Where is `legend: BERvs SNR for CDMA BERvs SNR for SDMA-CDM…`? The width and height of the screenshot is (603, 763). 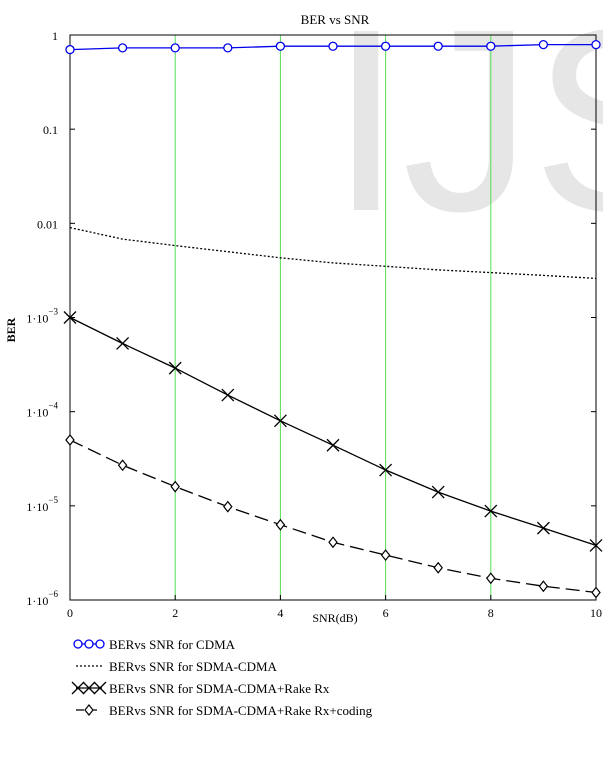
legend: BERvs SNR for CDMA BERvs SNR for SDMA-CDM… is located at coordinates (222, 677).